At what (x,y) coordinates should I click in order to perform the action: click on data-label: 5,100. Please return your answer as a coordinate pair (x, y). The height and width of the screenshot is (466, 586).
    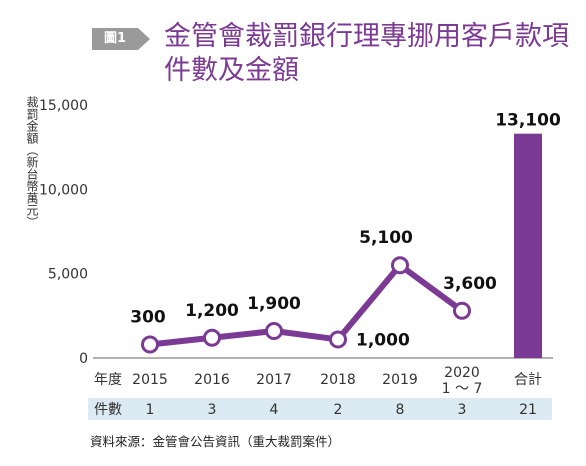
    Looking at the image, I should click on (386, 238).